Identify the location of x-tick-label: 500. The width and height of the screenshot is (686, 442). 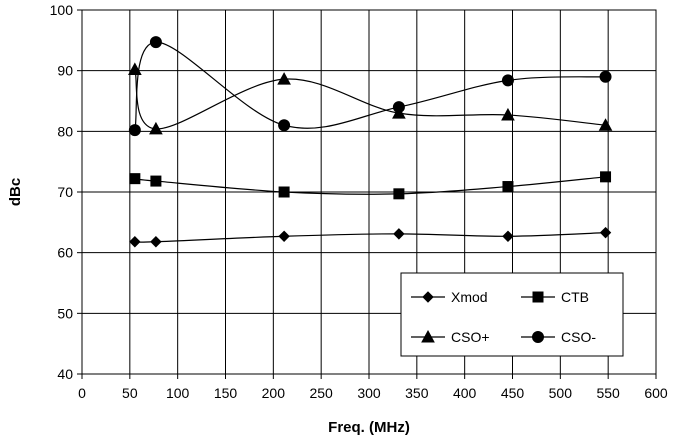
(561, 393).